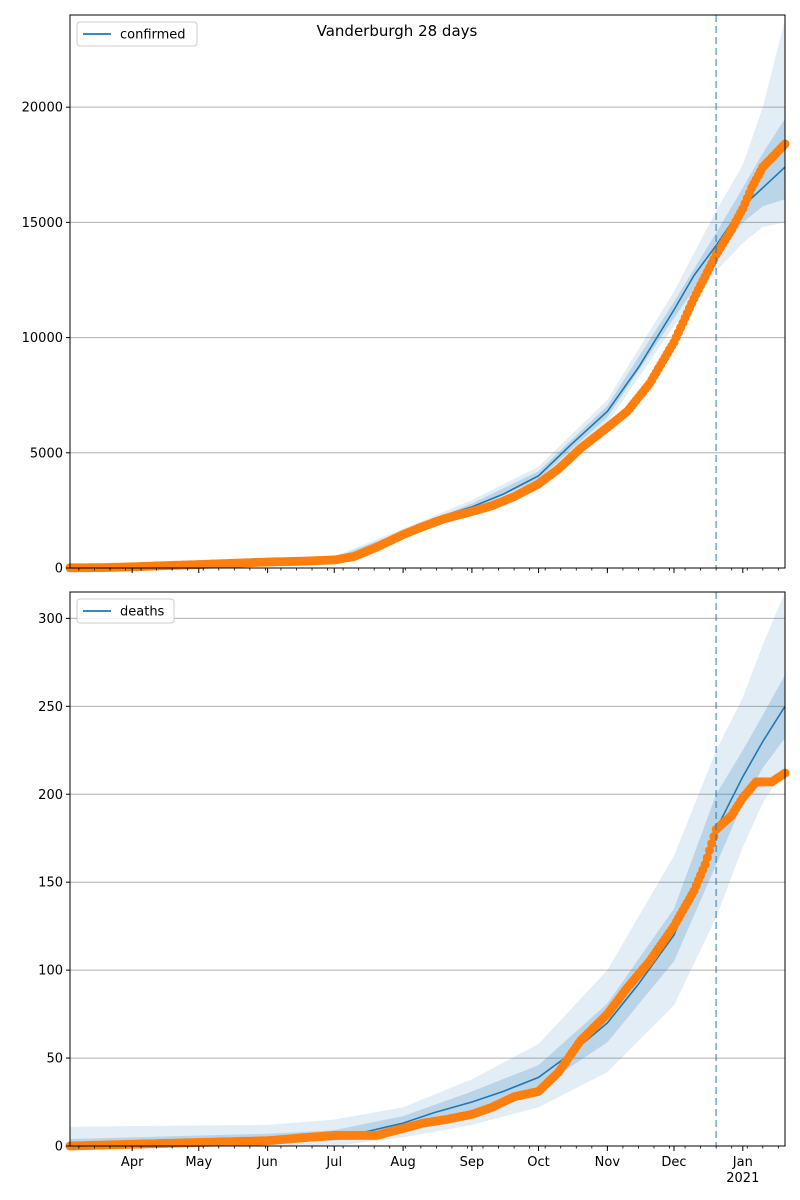  I want to click on y-tick-label: 20000, so click(42, 108).